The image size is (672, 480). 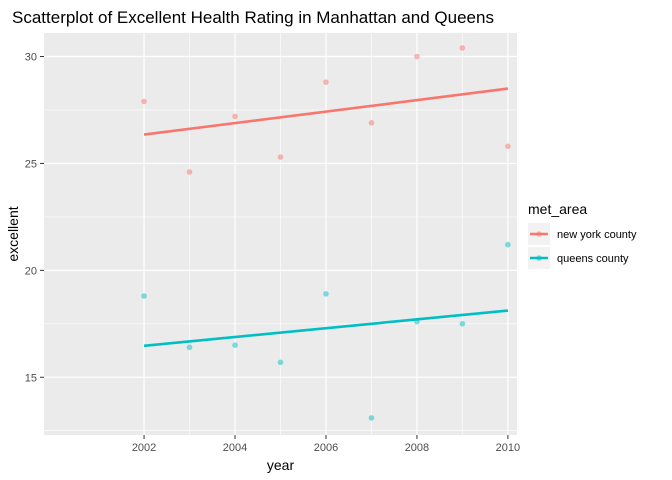 I want to click on trend-line-new-york-county, so click(x=326, y=111).